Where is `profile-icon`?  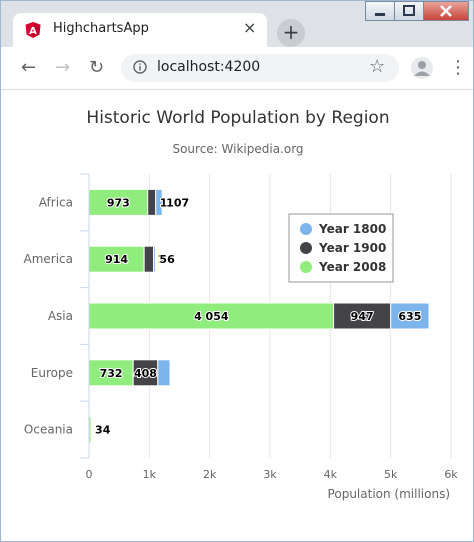 profile-icon is located at coordinates (422, 68).